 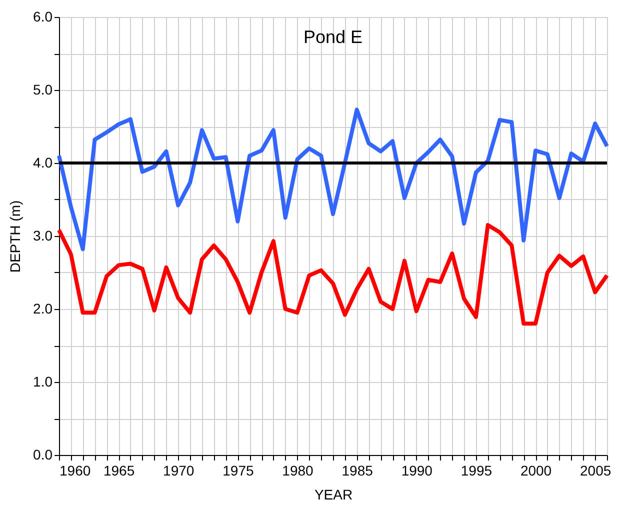 I want to click on y-tick-label: 6.0, so click(x=43, y=16).